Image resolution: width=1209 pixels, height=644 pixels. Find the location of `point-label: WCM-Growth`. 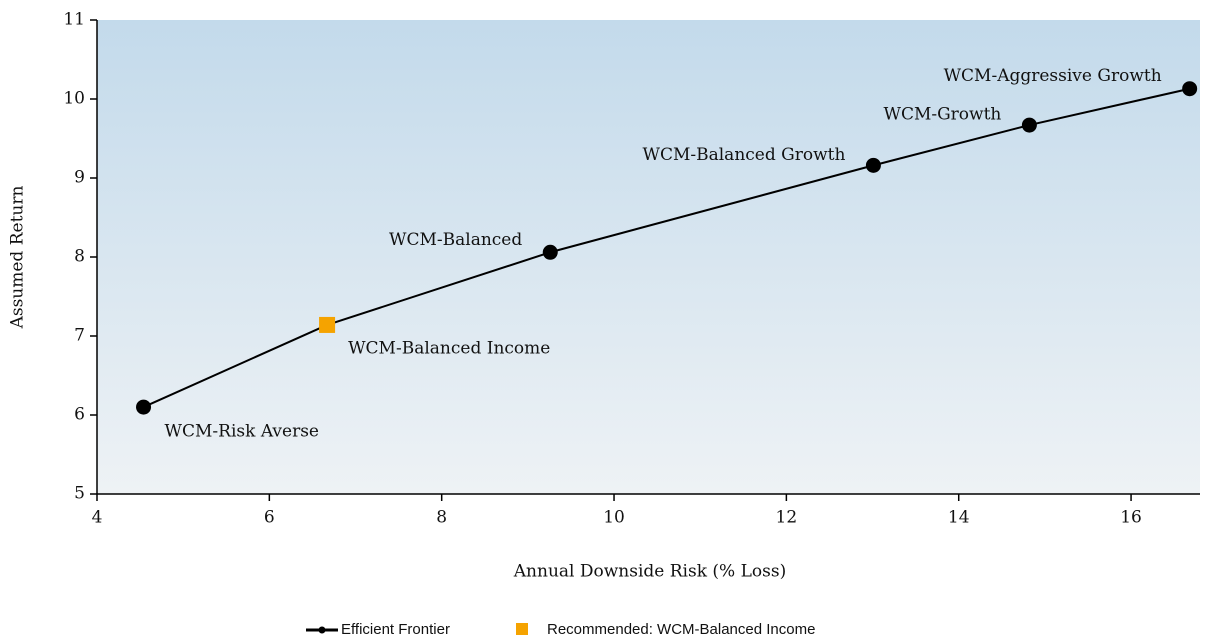

point-label: WCM-Growth is located at coordinates (942, 115).